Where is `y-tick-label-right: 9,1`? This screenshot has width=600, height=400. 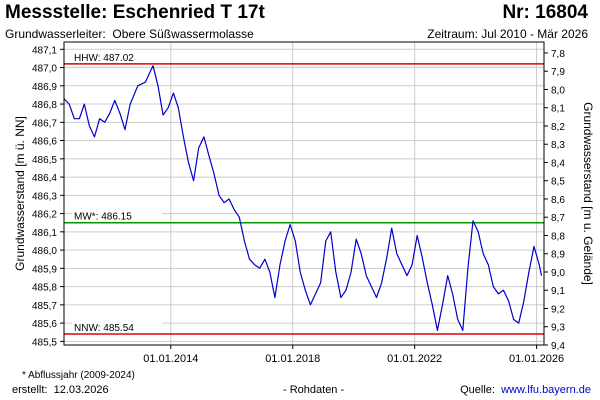
y-tick-label-right: 9,1 is located at coordinates (558, 291).